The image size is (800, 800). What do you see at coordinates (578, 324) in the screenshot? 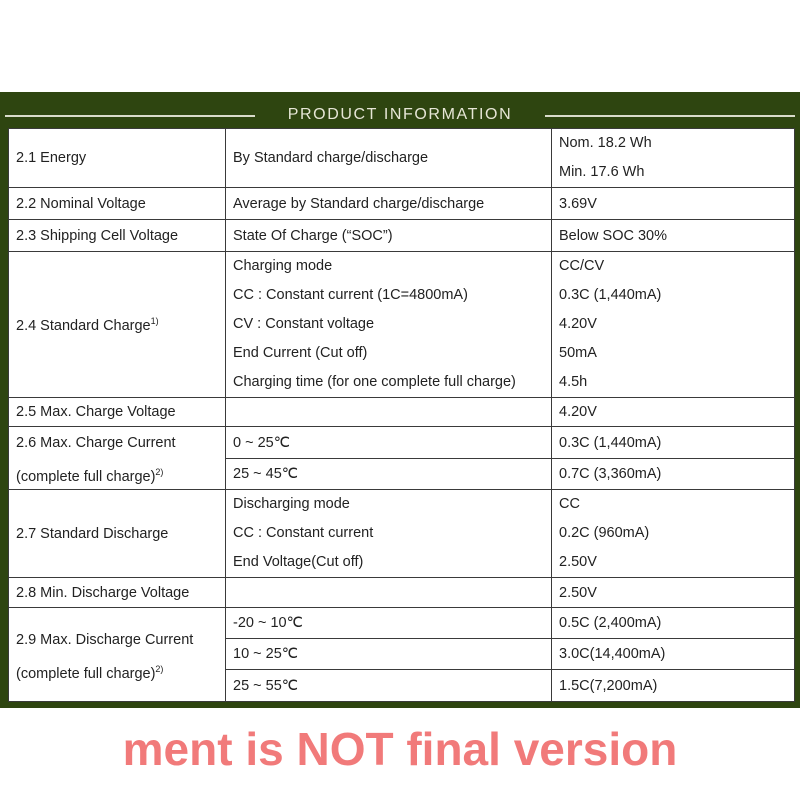
I see `value-line: 4.20V` at bounding box center [578, 324].